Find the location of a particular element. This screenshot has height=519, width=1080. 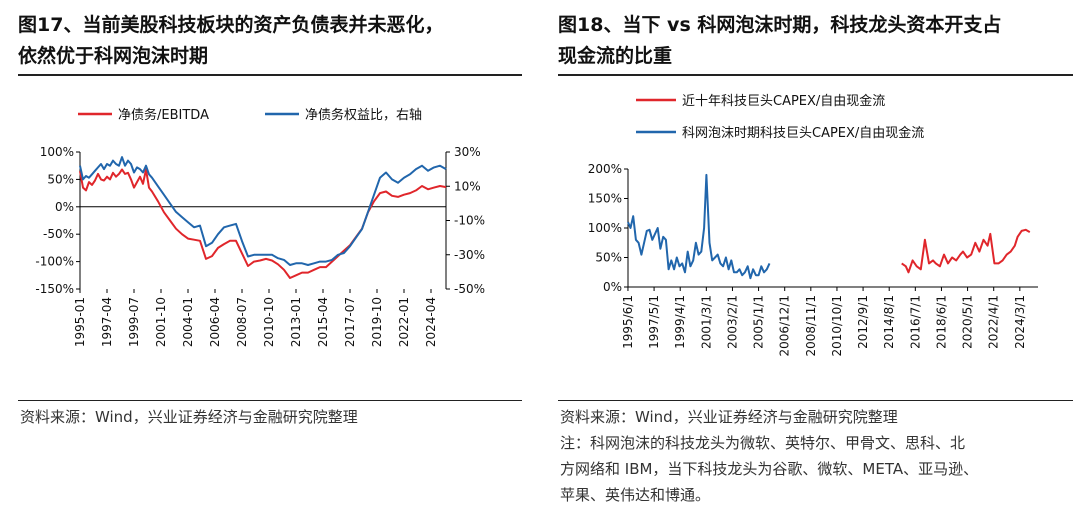

right-note-line3: 苹果、英伟达和博通。 is located at coordinates (635, 495).